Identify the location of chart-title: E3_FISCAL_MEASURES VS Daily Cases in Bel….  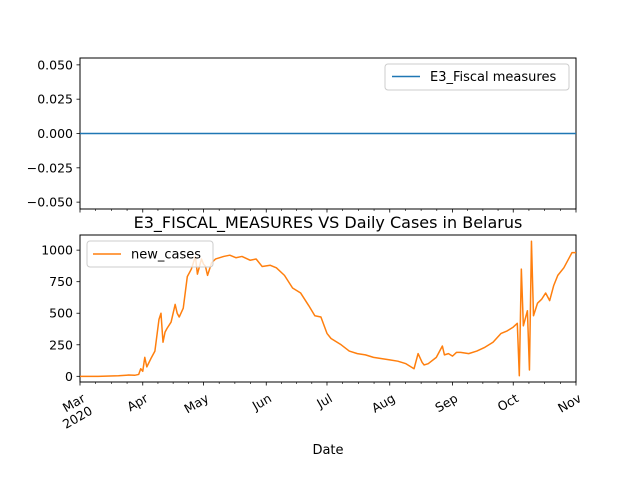
(328, 223).